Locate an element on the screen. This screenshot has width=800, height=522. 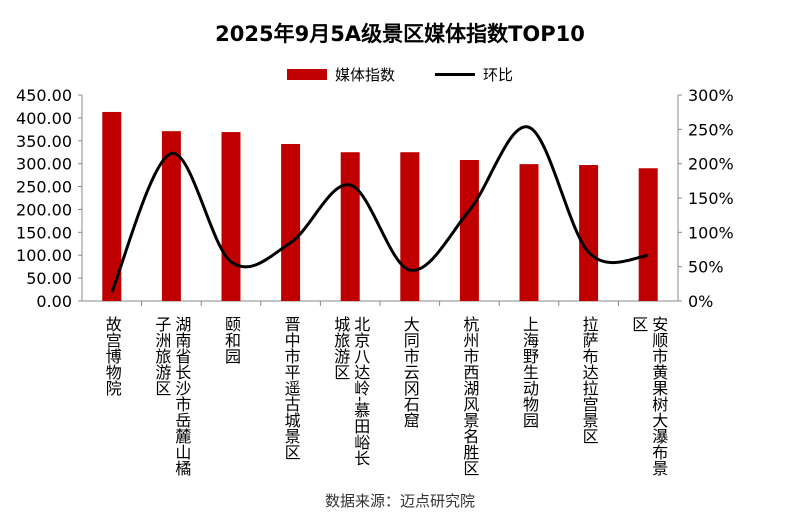
x-tick-label: 故宫博物院 is located at coordinates (112, 356).